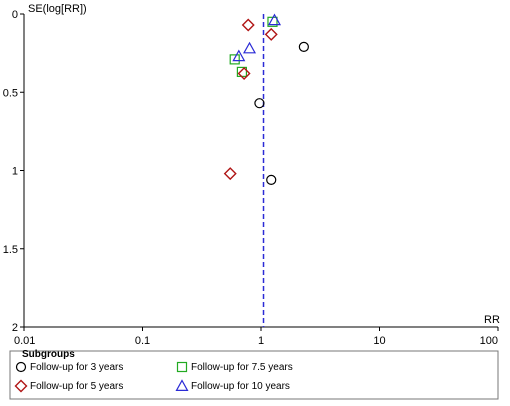 The width and height of the screenshot is (510, 406). What do you see at coordinates (242, 367) in the screenshot?
I see `legend-label: Follow-up for 7.5 years` at bounding box center [242, 367].